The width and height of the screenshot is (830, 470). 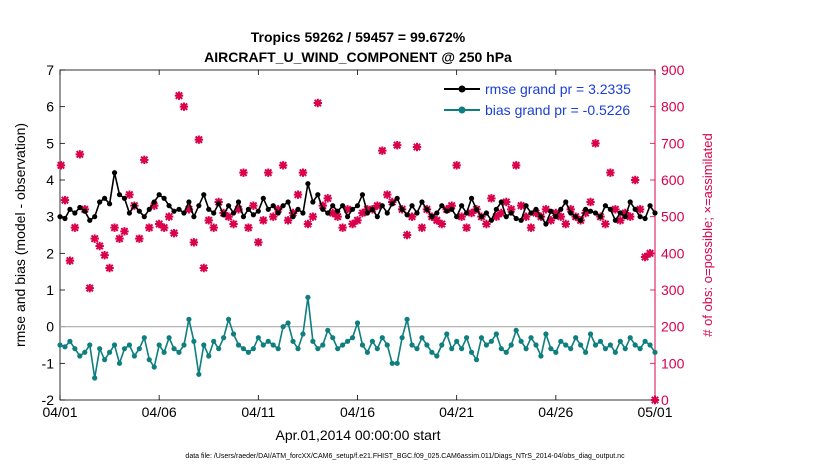 What do you see at coordinates (673, 217) in the screenshot?
I see `y-tick-label-right: 500` at bounding box center [673, 217].